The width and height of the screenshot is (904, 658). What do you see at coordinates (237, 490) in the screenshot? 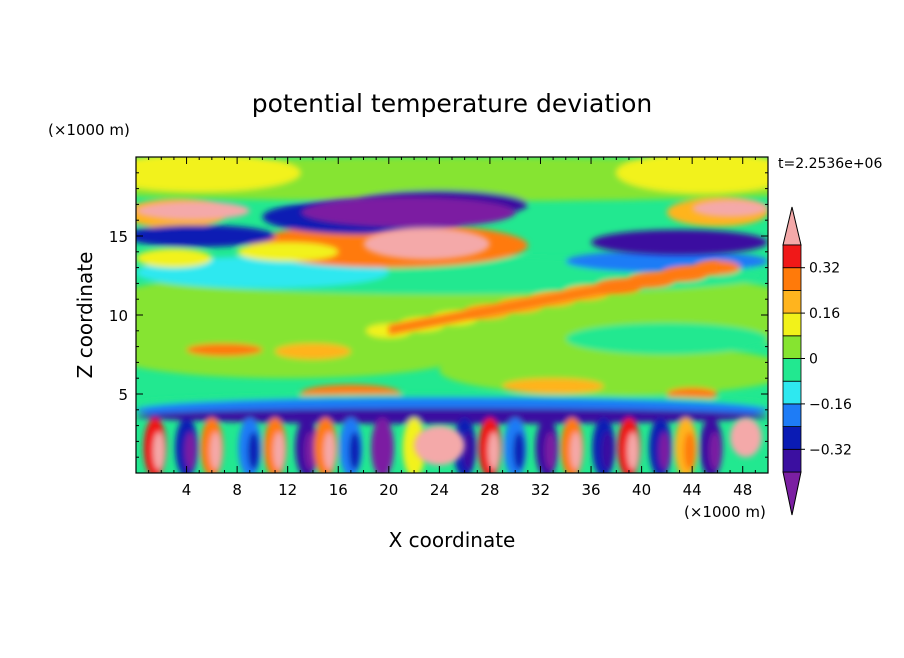
I see `x-tick-label: 8` at bounding box center [237, 490].